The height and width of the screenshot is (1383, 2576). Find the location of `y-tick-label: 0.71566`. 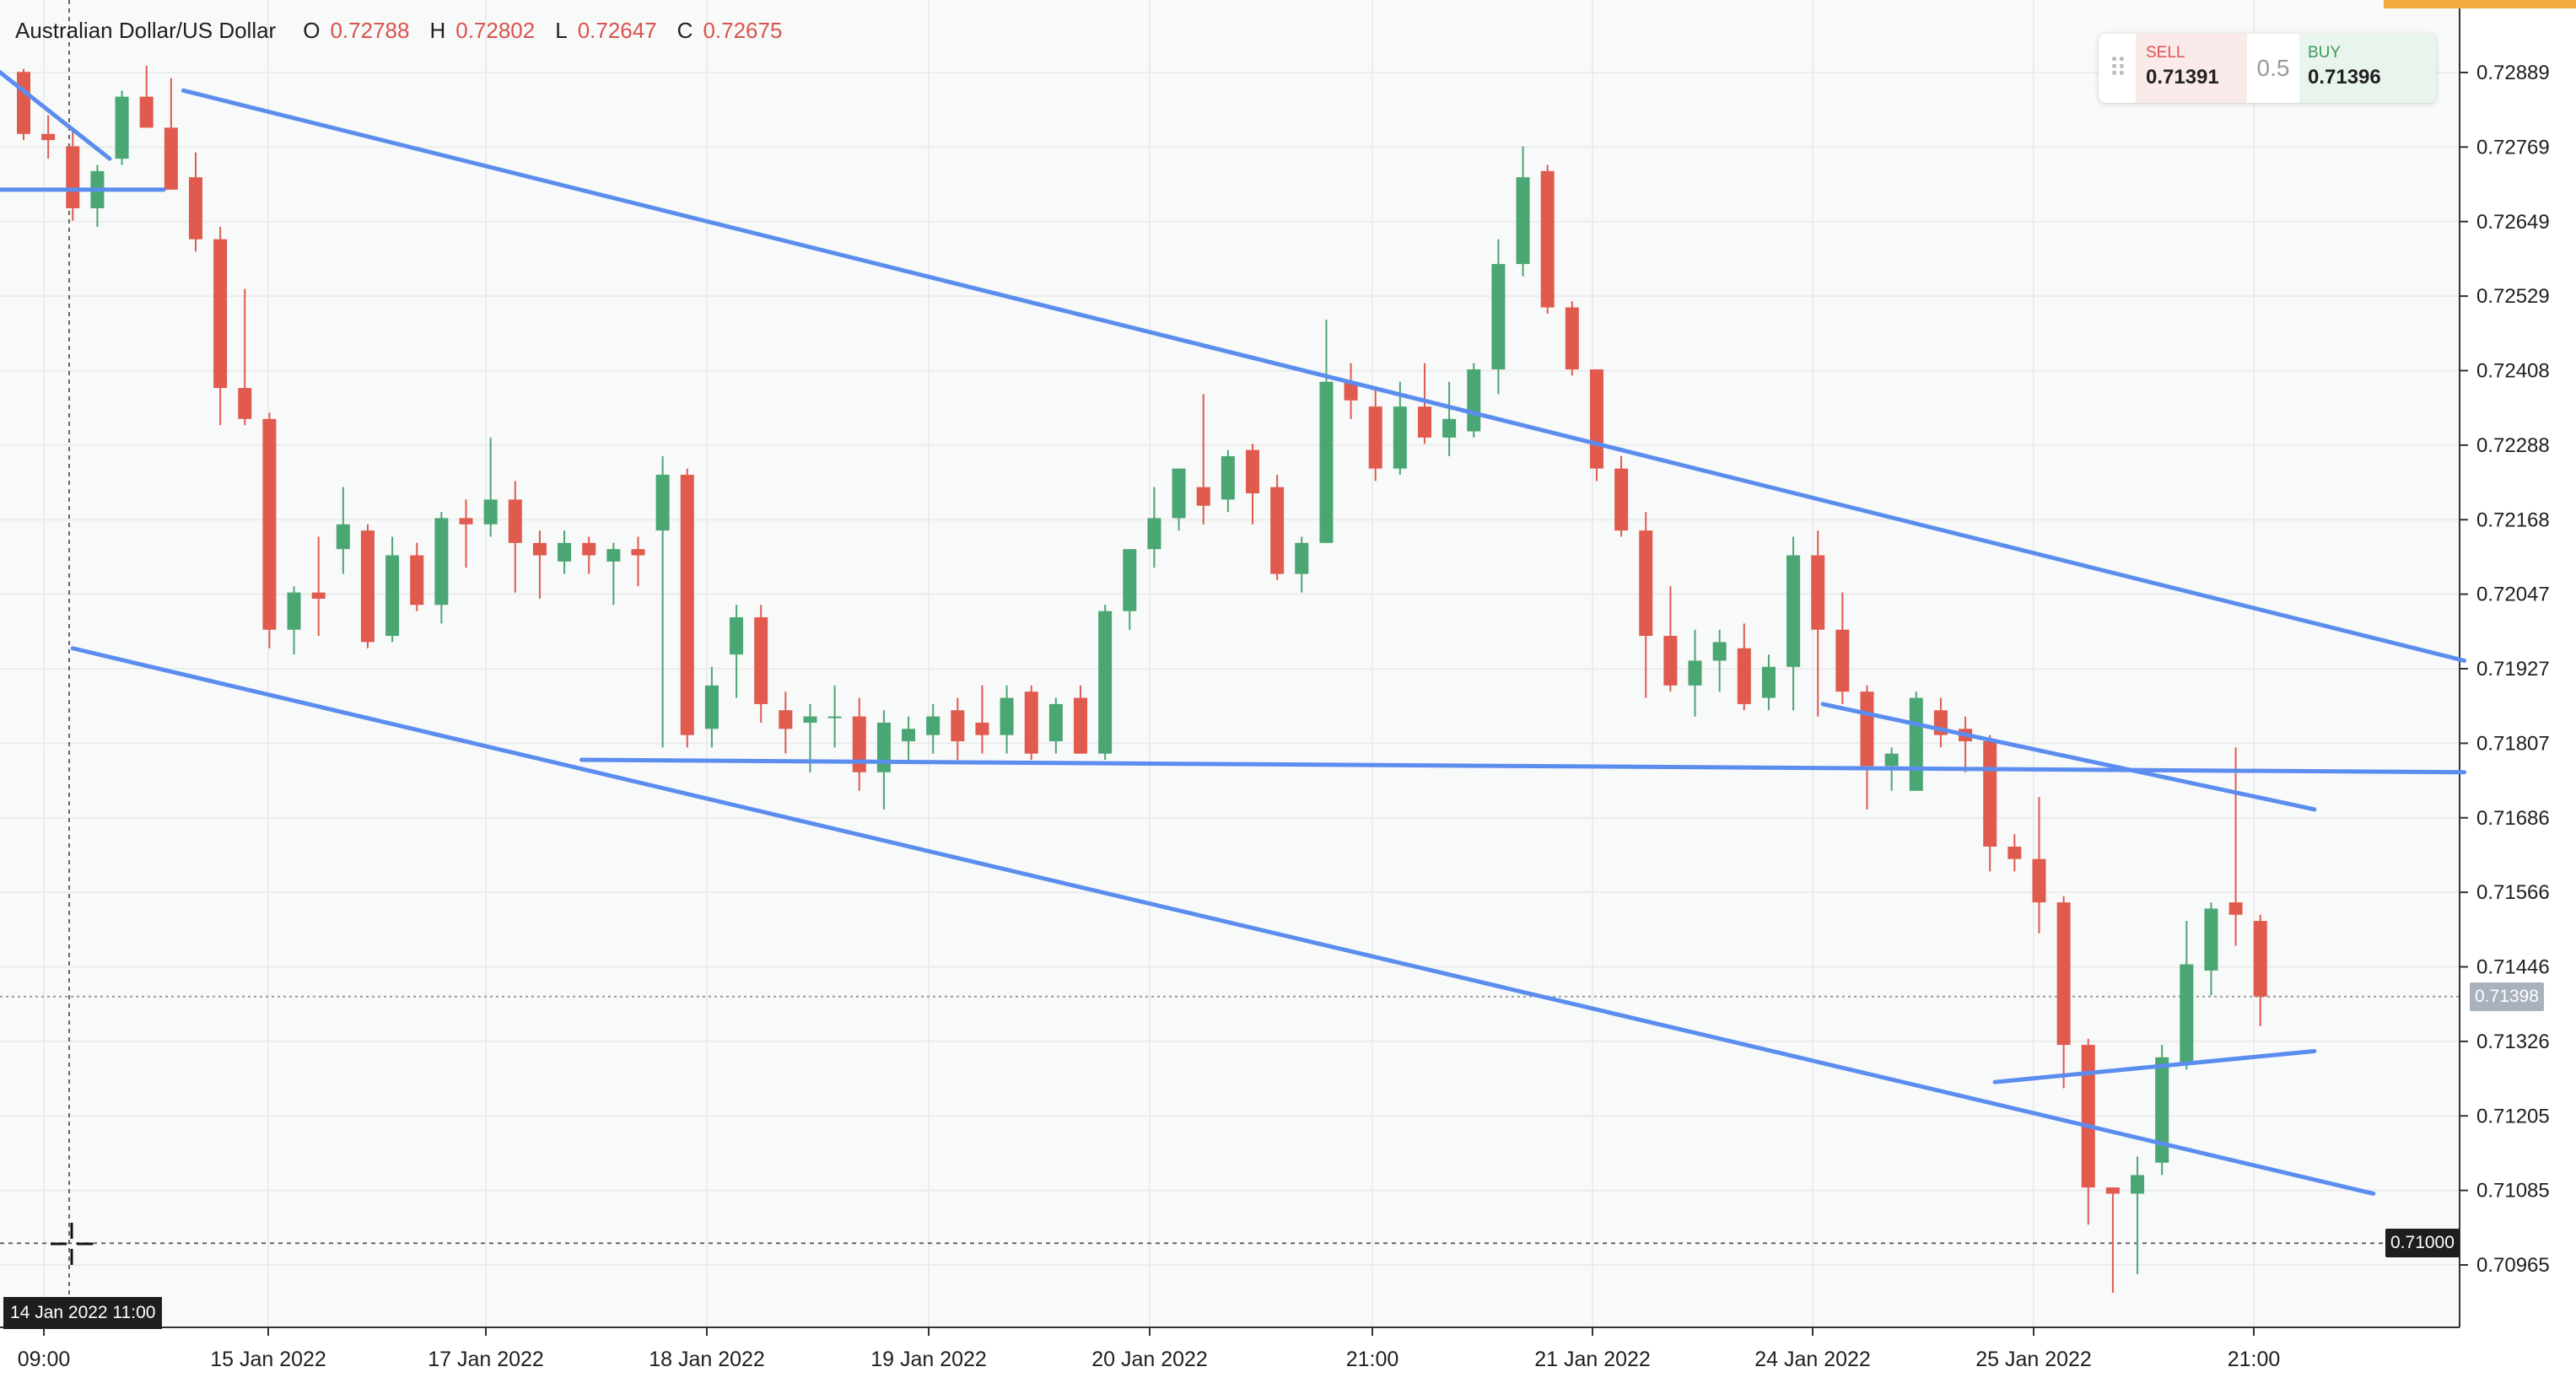

y-tick-label: 0.71566 is located at coordinates (2513, 892).